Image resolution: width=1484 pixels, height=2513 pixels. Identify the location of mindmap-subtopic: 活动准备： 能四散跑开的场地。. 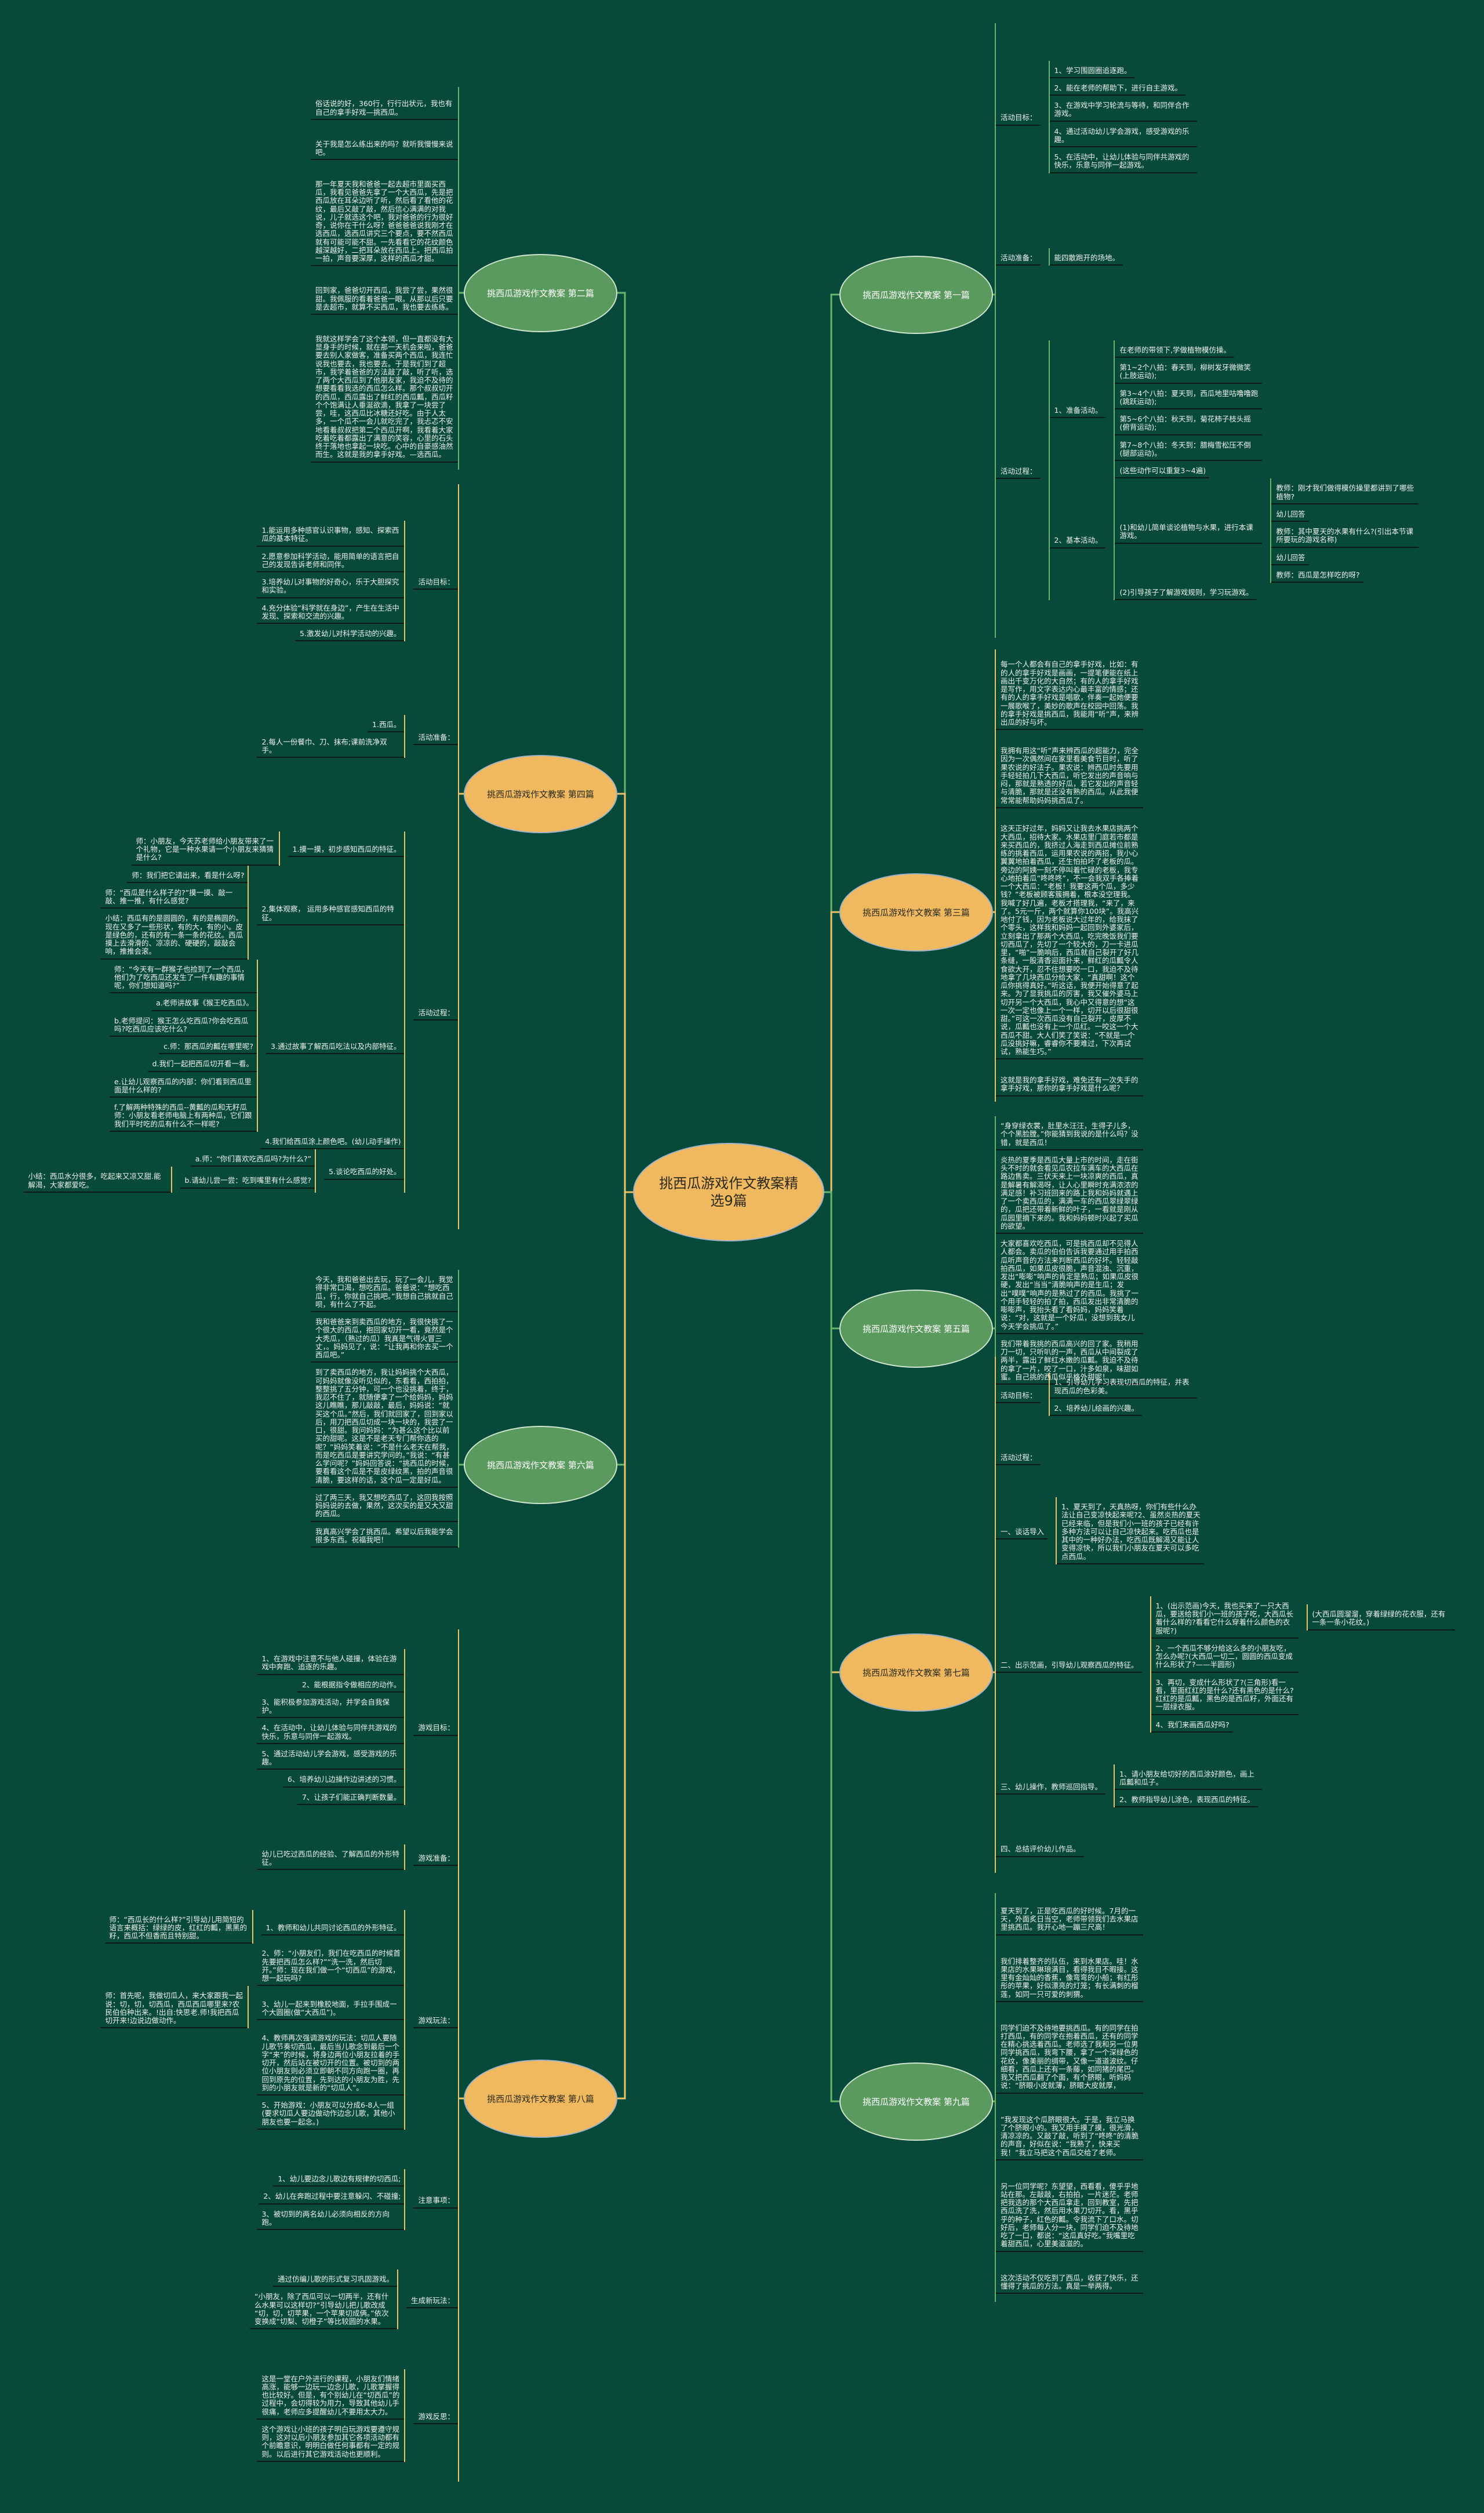
(1060, 257).